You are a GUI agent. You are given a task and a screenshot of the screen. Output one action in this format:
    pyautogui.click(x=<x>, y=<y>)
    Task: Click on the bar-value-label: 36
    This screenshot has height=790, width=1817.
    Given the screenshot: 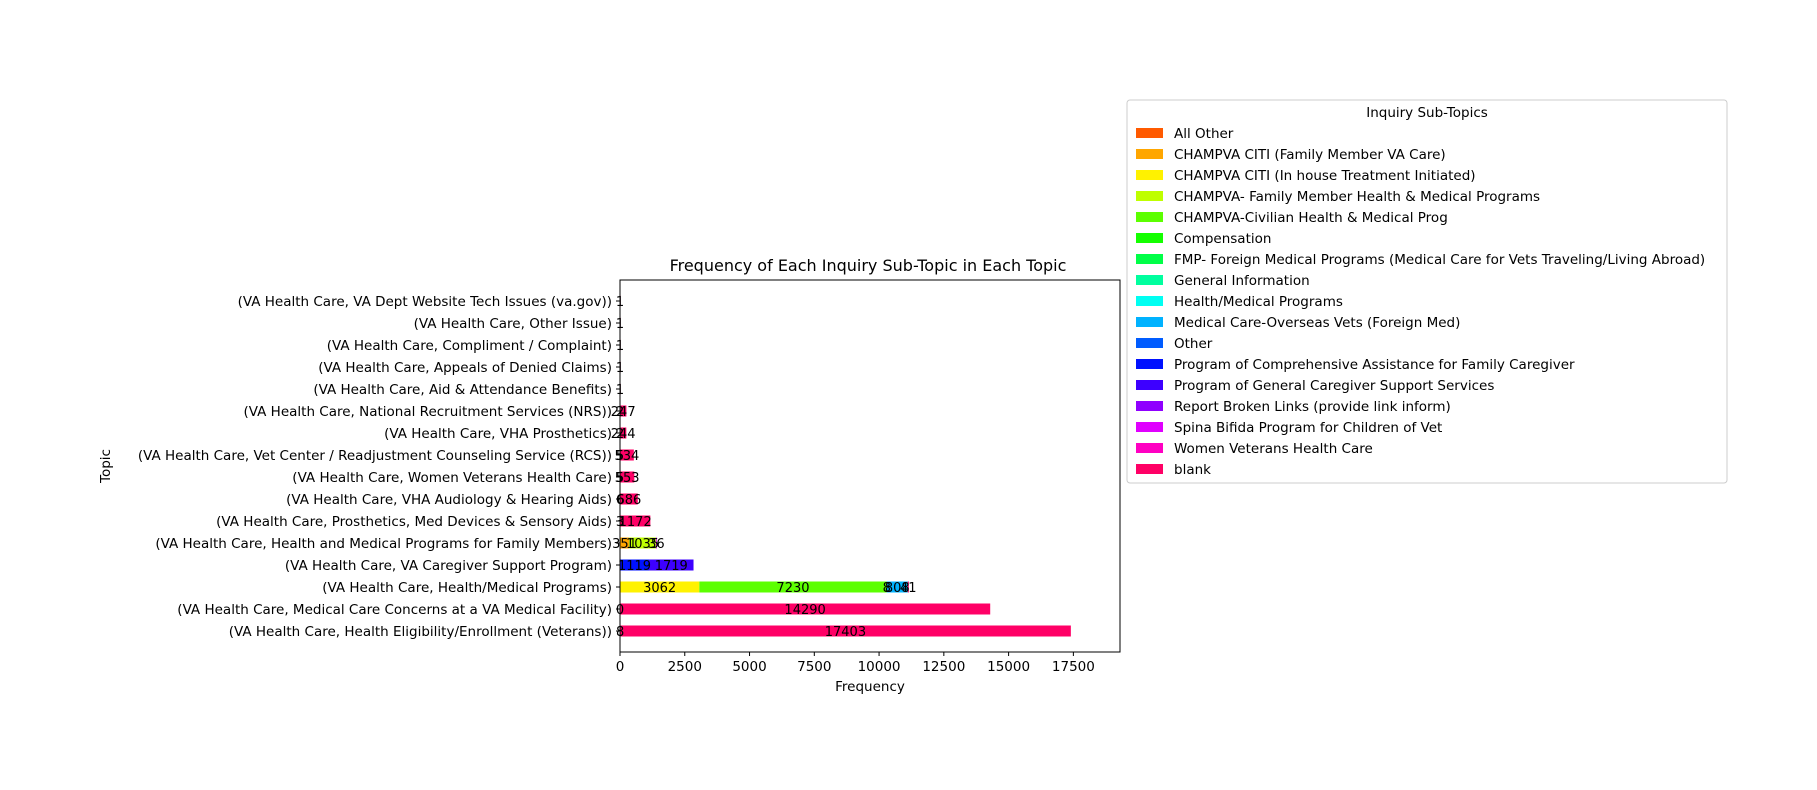 What is the action you would take?
    pyautogui.click(x=656, y=544)
    